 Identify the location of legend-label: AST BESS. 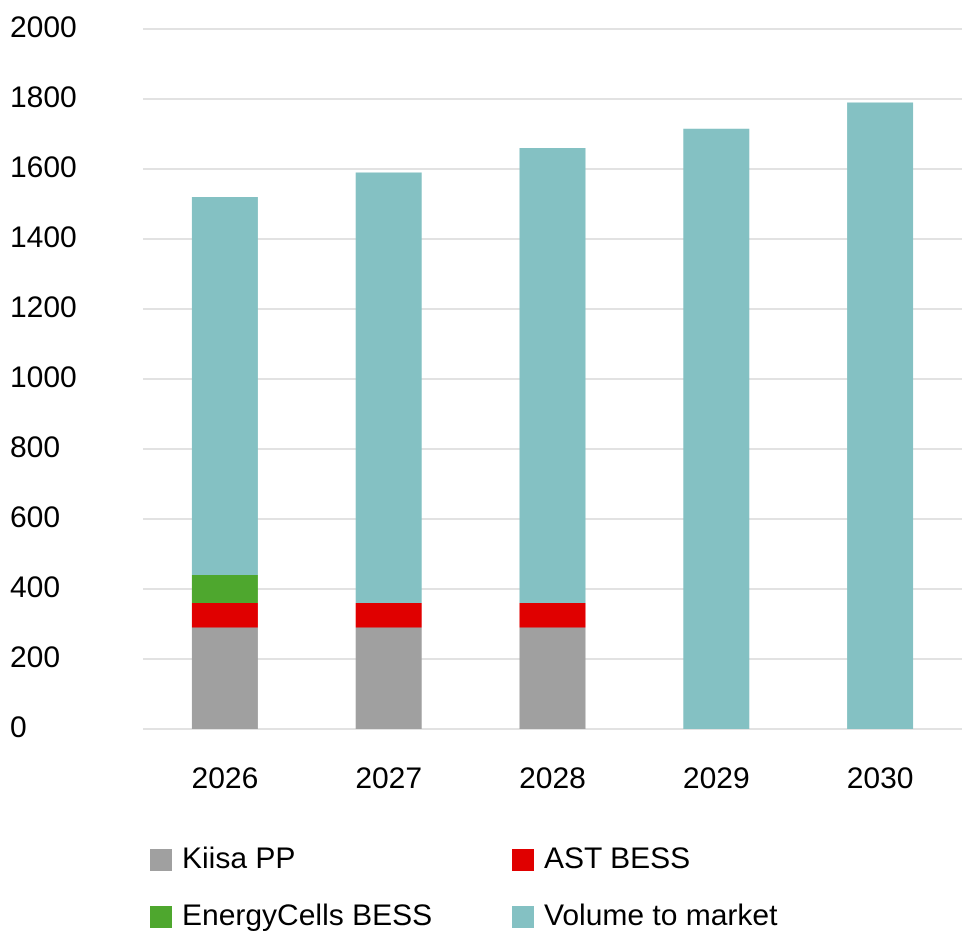
(617, 858).